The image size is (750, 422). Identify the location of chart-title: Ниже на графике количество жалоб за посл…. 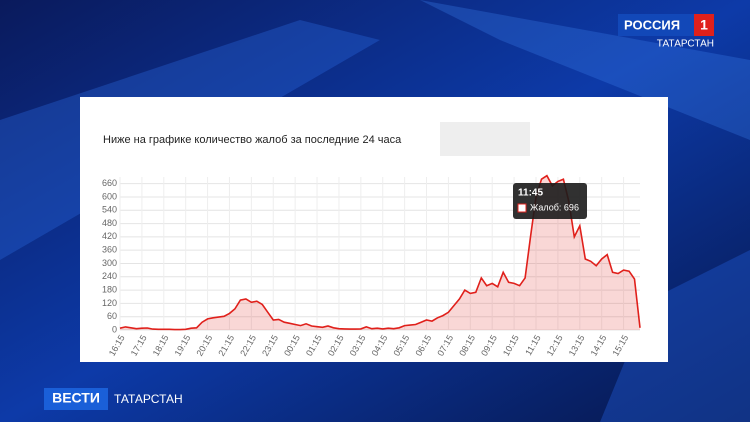
(252, 140).